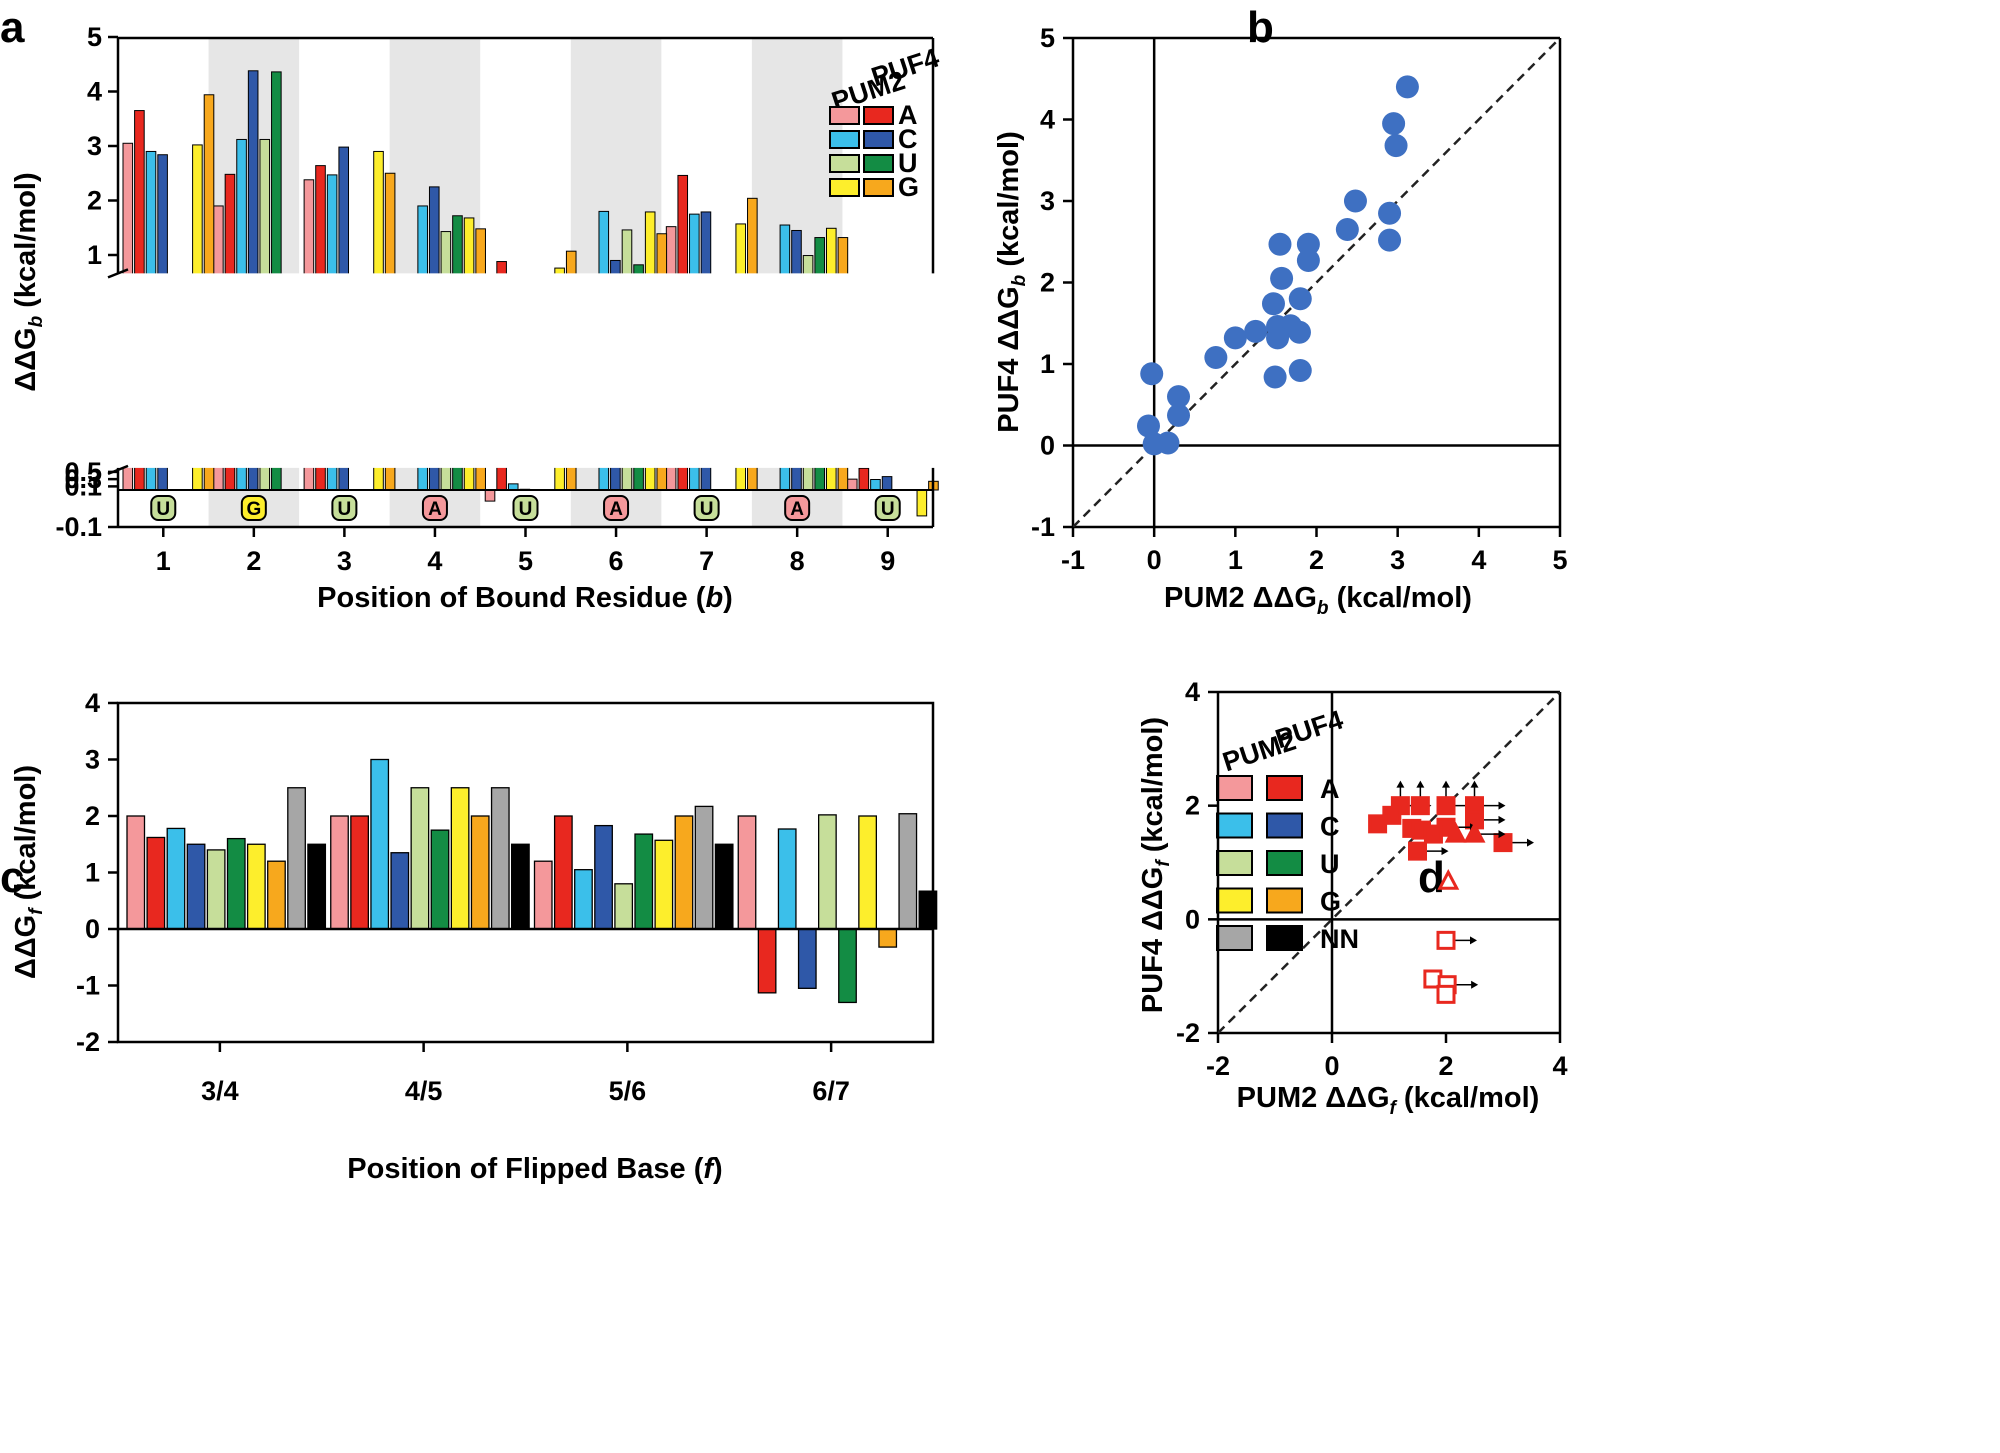 This screenshot has width=2000, height=1453. I want to click on y-tick-label: 5, so click(94, 37).